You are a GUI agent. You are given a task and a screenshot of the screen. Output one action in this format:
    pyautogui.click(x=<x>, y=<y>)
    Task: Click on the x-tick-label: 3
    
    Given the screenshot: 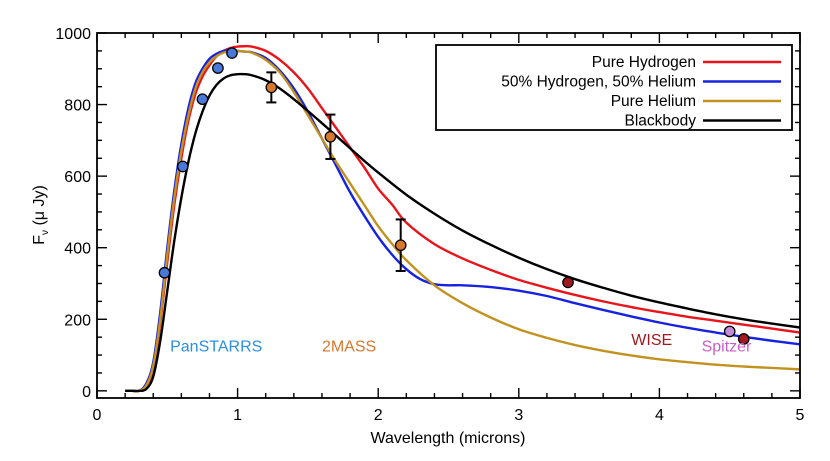 What is the action you would take?
    pyautogui.click(x=518, y=415)
    